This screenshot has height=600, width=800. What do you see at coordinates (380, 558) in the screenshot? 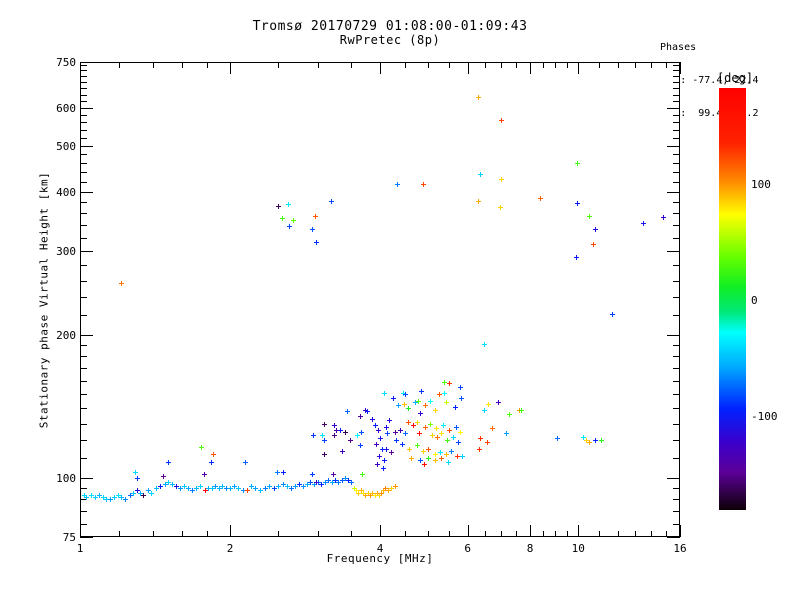
I see `x-axis-title: Frequency [MHz]` at bounding box center [380, 558].